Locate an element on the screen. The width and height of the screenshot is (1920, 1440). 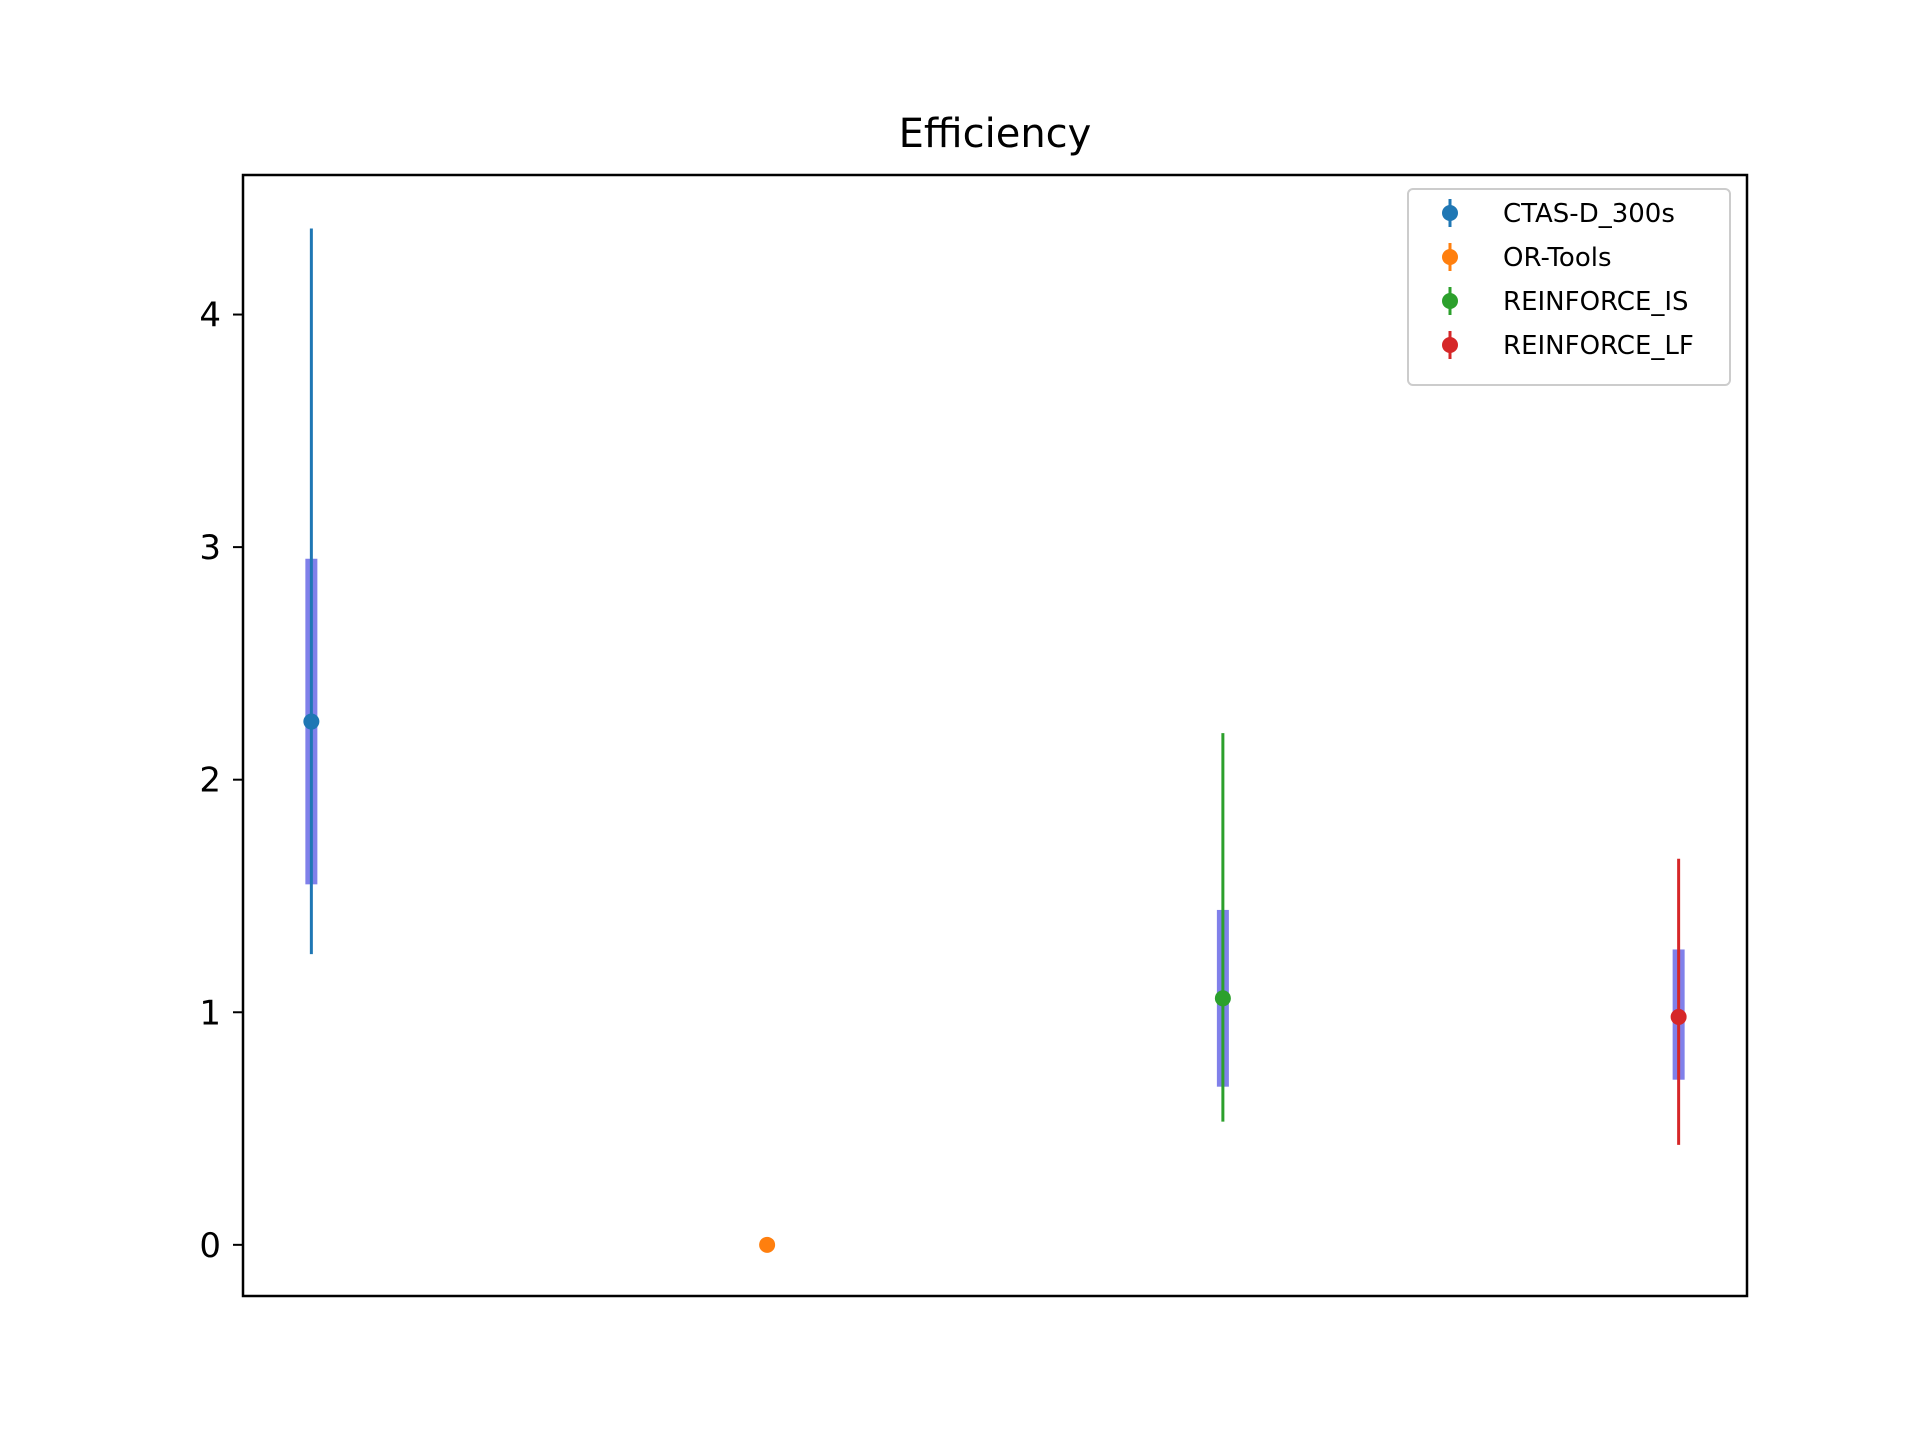
legend-marker-REINFORCE_LF is located at coordinates (1450, 345).